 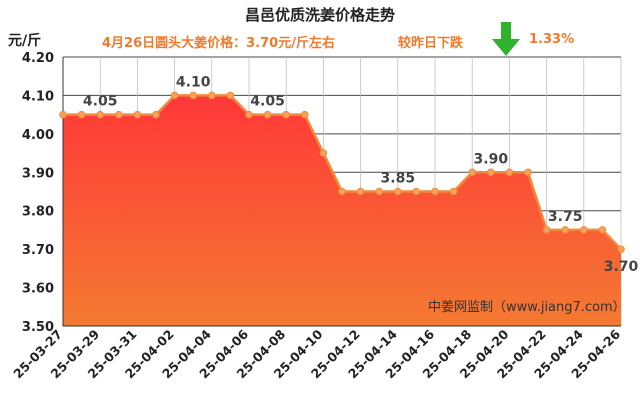 I want to click on y-tick-label: 4.20, so click(x=38, y=58).